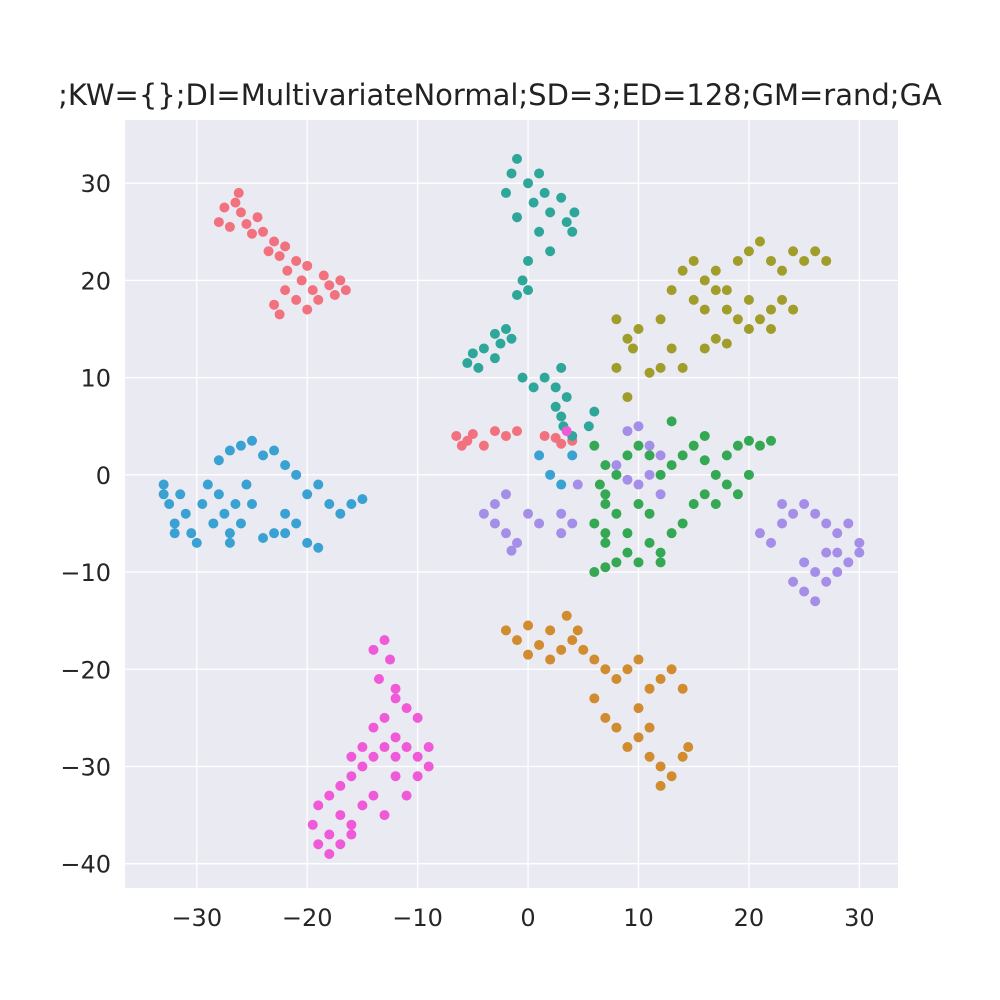 The height and width of the screenshot is (1000, 1000). What do you see at coordinates (85, 524) in the screenshot?
I see `y-axis-ticks: −40 −30 −20 −10 0 10 20 30` at bounding box center [85, 524].